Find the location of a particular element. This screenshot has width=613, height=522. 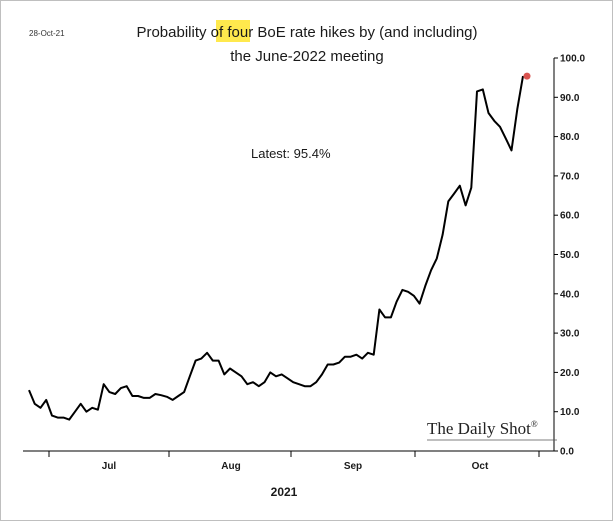

y-tick-label: 100.0 is located at coordinates (572, 59).